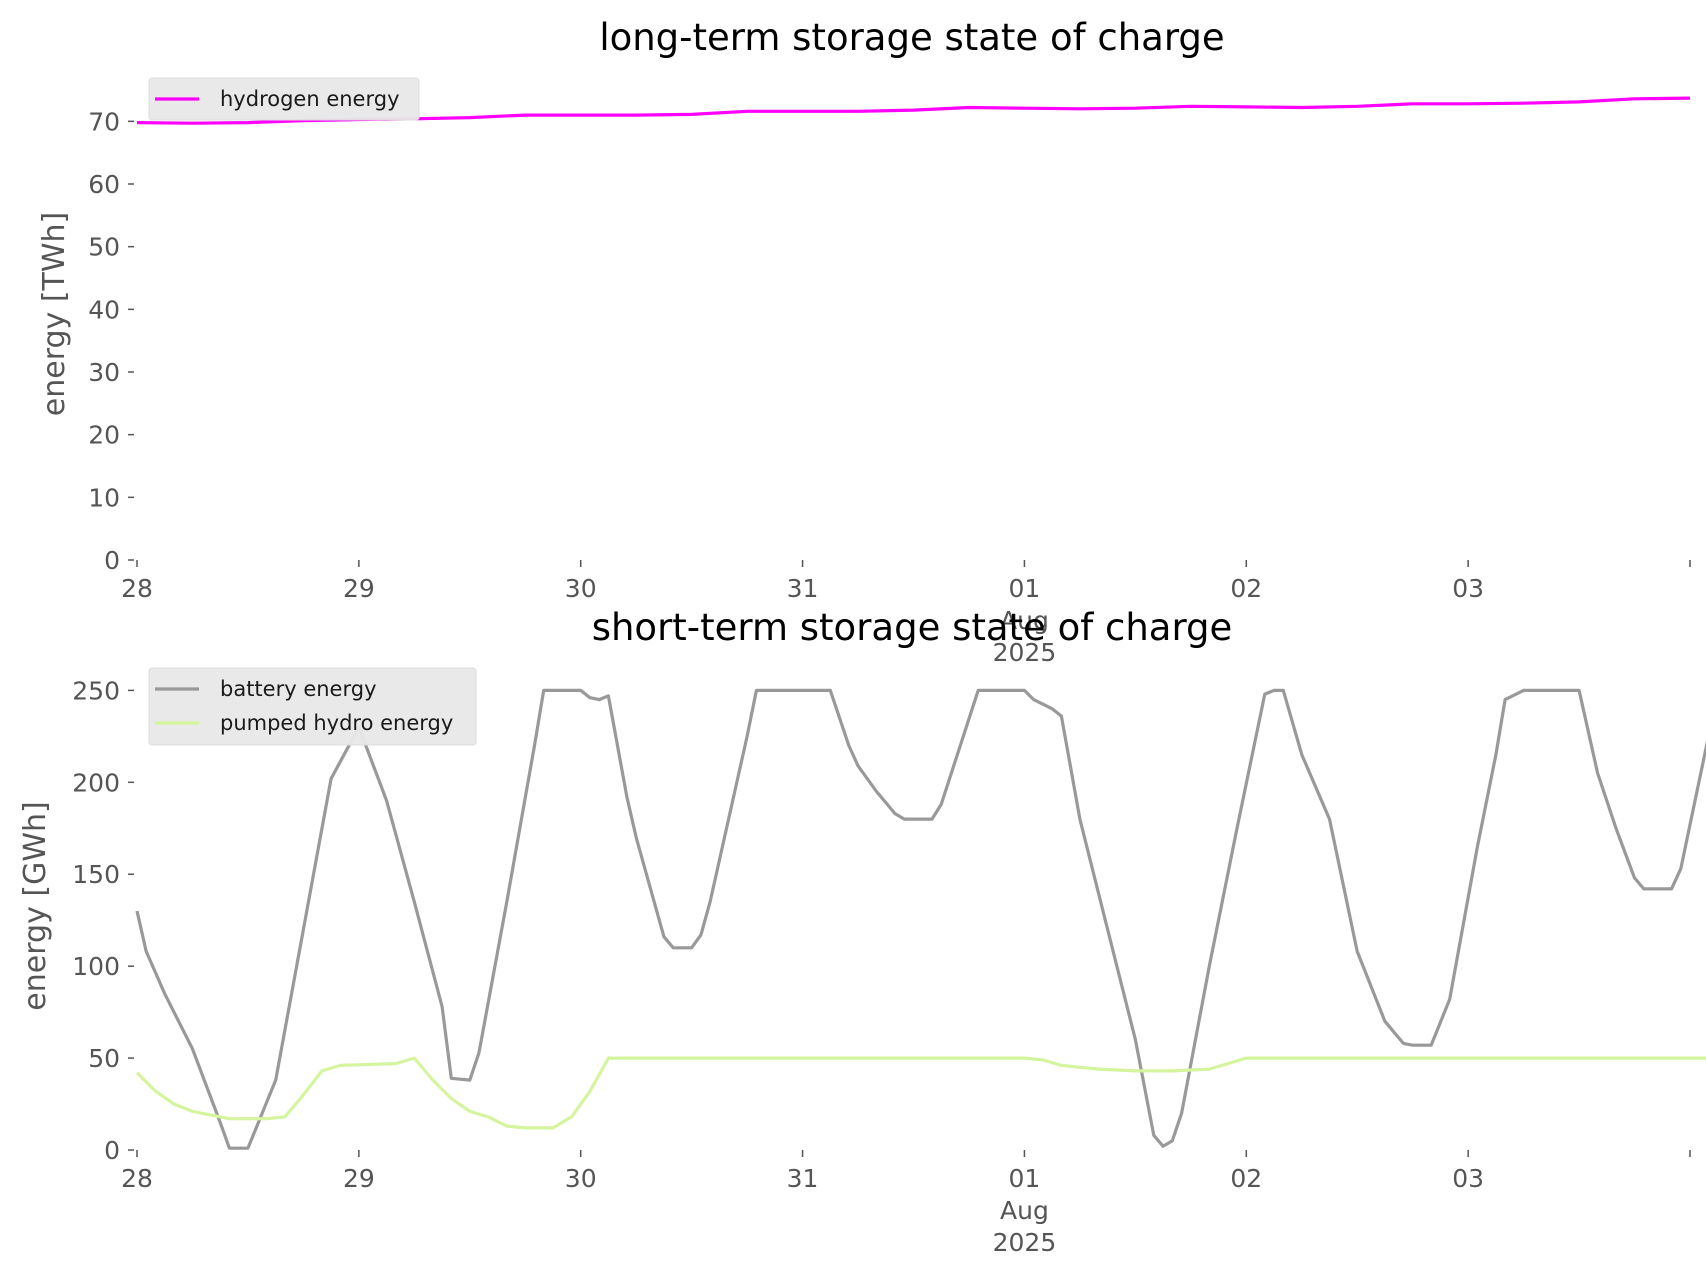  What do you see at coordinates (104, 184) in the screenshot?
I see `y-tick-label: 60` at bounding box center [104, 184].